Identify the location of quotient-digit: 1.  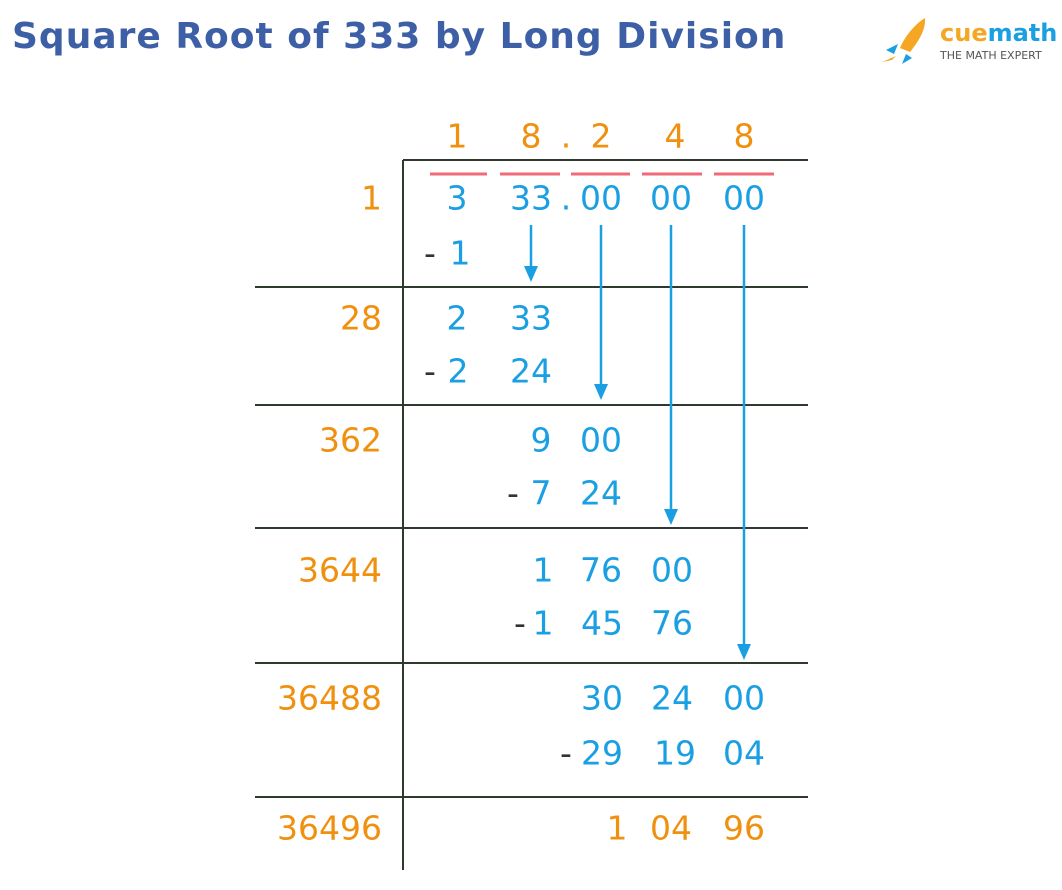
(457, 136).